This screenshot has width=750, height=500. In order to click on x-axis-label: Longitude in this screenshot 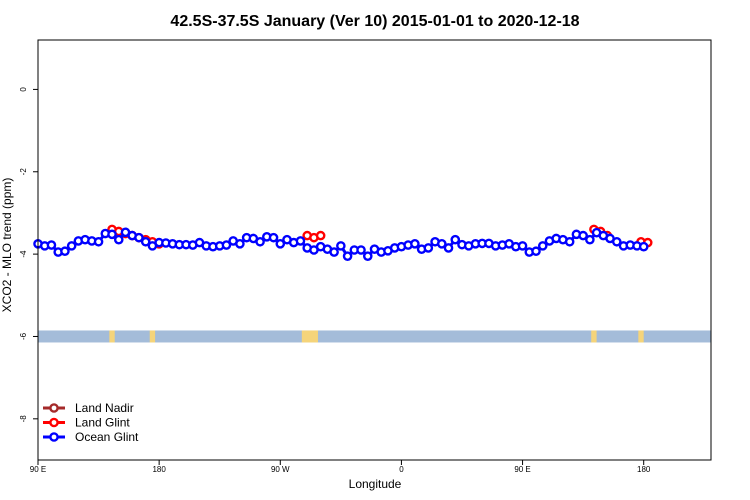, I will do `click(375, 484)`.